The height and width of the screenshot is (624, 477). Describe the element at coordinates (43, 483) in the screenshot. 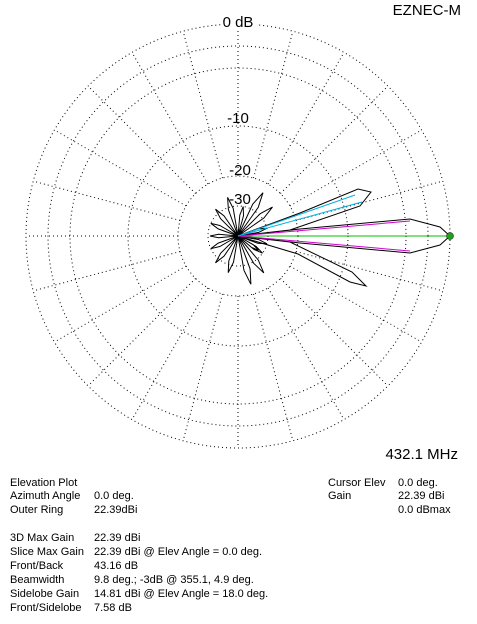

I see `plot-type: Elevation Plot` at that location.